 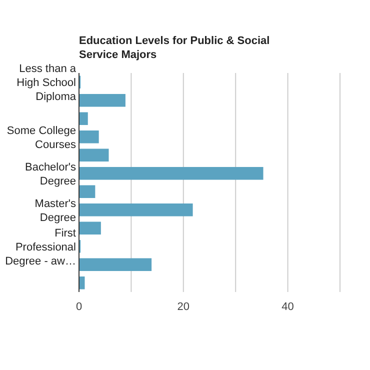 What do you see at coordinates (55, 211) in the screenshot?
I see `y-tick-label: Master's Degree` at bounding box center [55, 211].